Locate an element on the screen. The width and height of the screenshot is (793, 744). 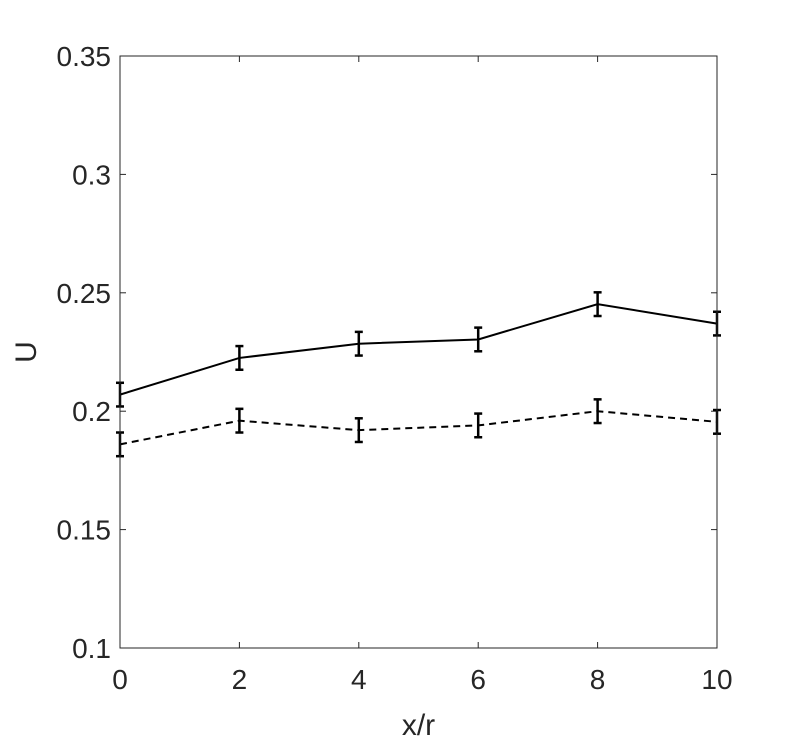
y-tick-label: 0.25 is located at coordinates (84, 293).